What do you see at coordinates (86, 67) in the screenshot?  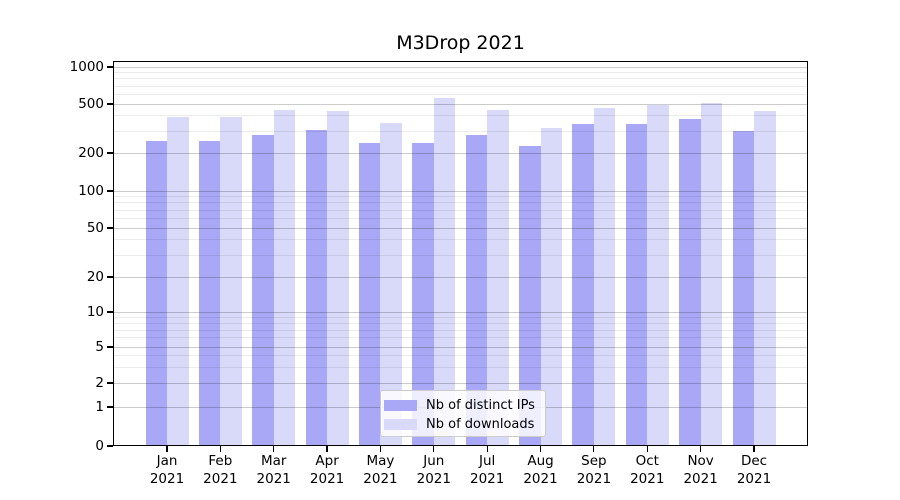 I see `y-tick-label: 1000` at bounding box center [86, 67].